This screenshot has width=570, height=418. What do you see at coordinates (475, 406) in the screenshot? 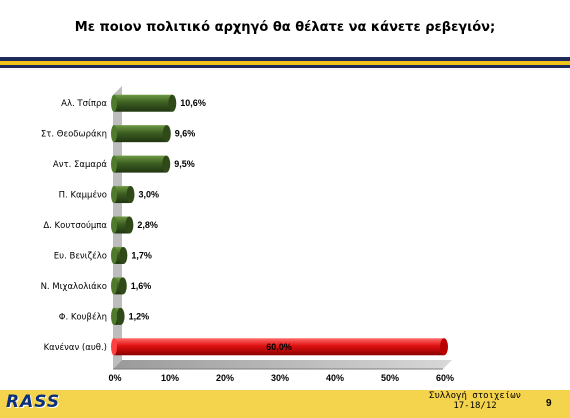
I see `note-line-2: 17-18/12` at bounding box center [475, 406].